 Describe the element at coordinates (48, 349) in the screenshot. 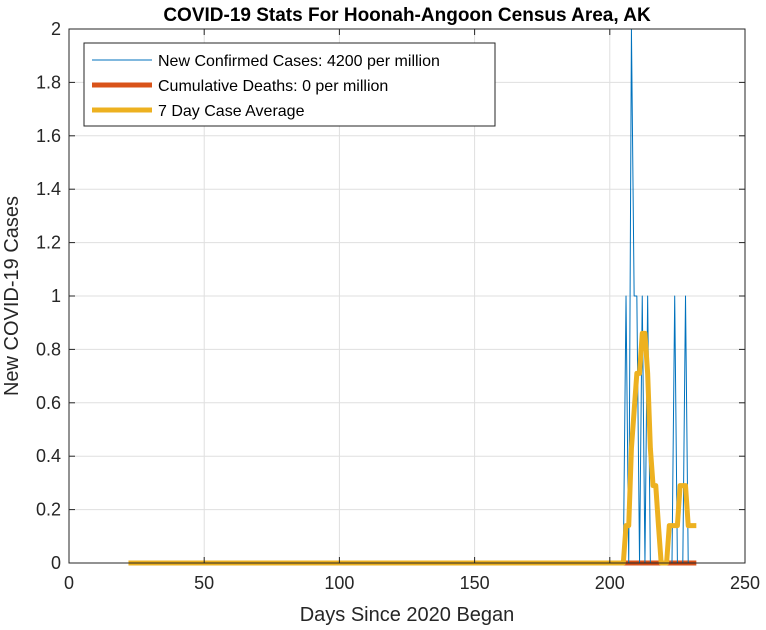

I see `y-tick-label: 0.8` at that location.